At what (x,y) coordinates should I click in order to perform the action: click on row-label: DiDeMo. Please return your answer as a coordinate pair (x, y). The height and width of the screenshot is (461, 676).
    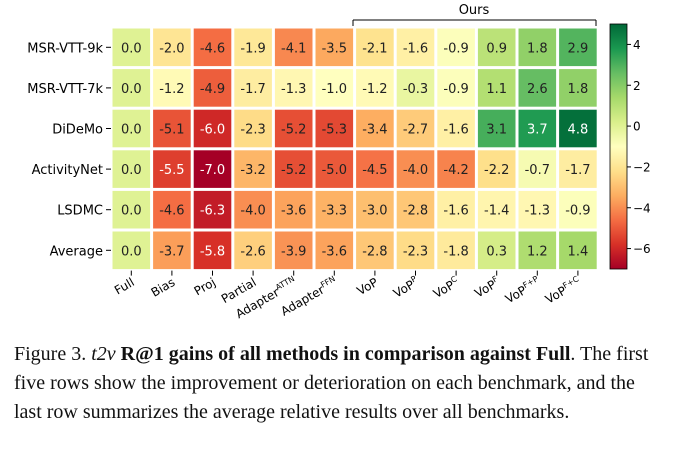
    Looking at the image, I should click on (77, 130).